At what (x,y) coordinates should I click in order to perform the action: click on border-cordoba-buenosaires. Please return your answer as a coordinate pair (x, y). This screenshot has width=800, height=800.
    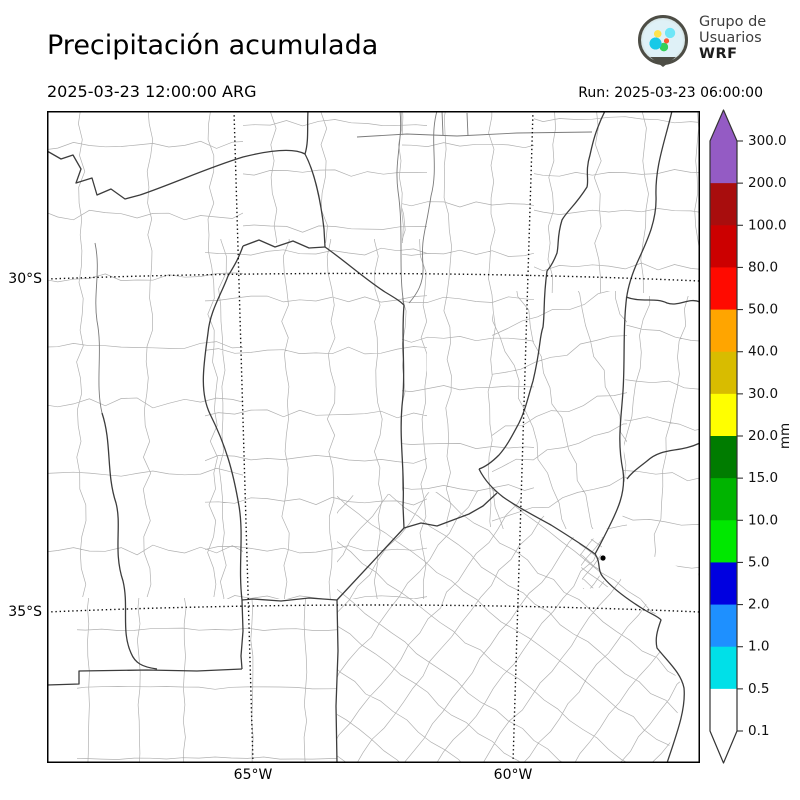
    Looking at the image, I should click on (370, 564).